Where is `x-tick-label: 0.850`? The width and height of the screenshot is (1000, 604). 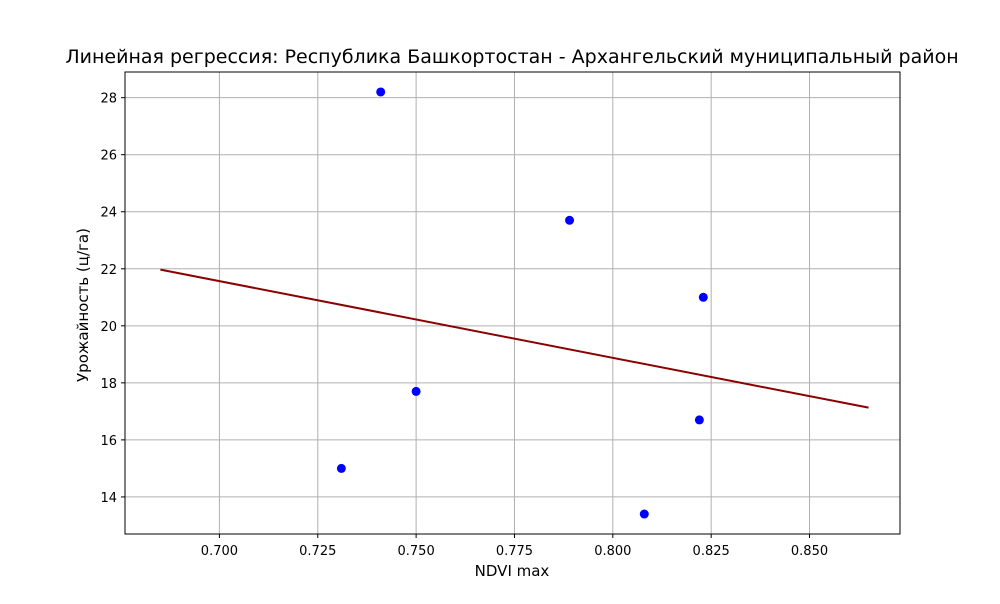
x-tick-label: 0.850 is located at coordinates (809, 551).